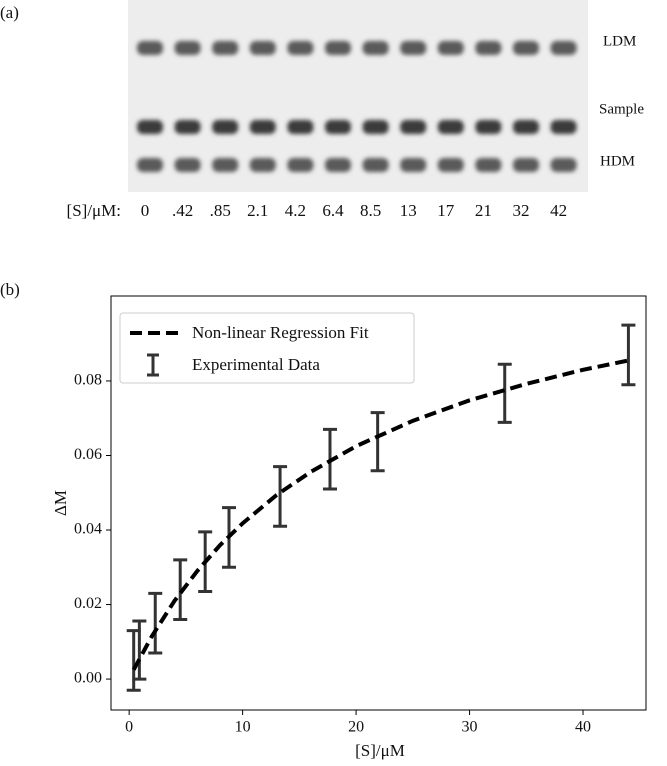  What do you see at coordinates (619, 41) in the screenshot?
I see `band-label: LDM` at bounding box center [619, 41].